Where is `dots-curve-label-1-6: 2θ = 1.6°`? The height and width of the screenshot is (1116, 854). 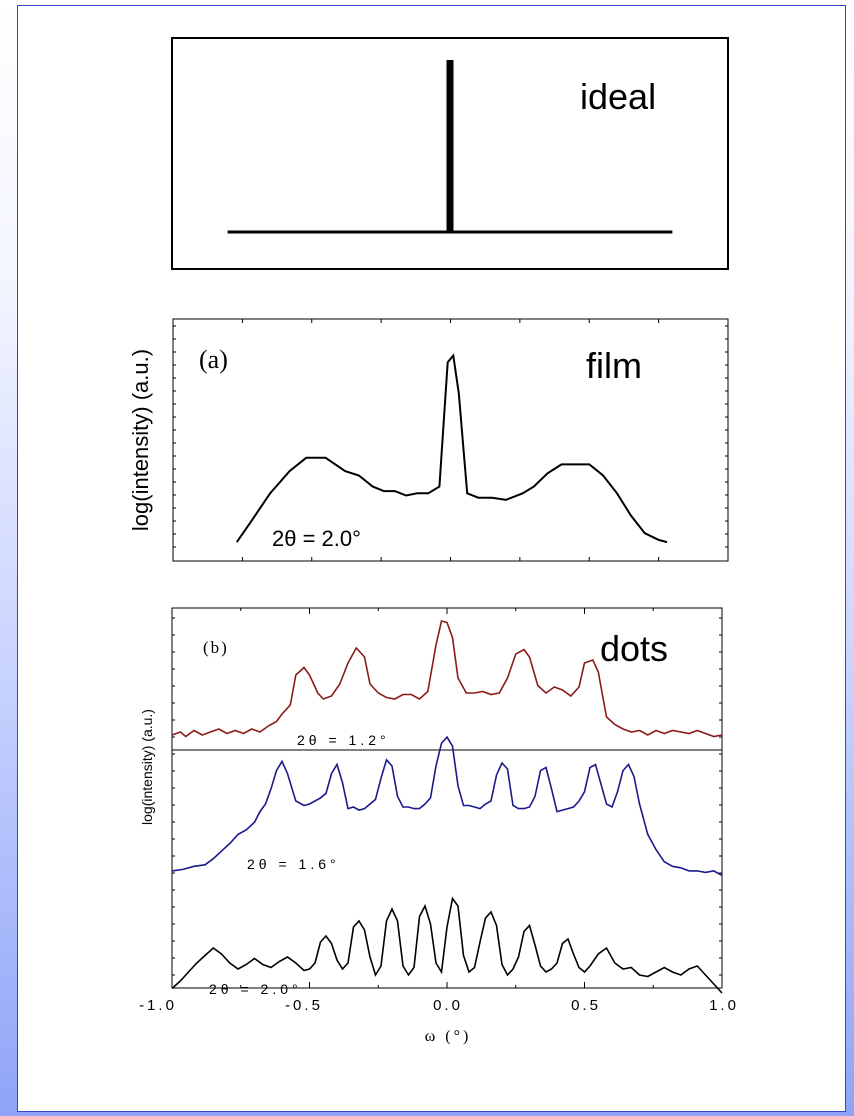 dots-curve-label-1-6: 2θ = 1.6° is located at coordinates (293, 864).